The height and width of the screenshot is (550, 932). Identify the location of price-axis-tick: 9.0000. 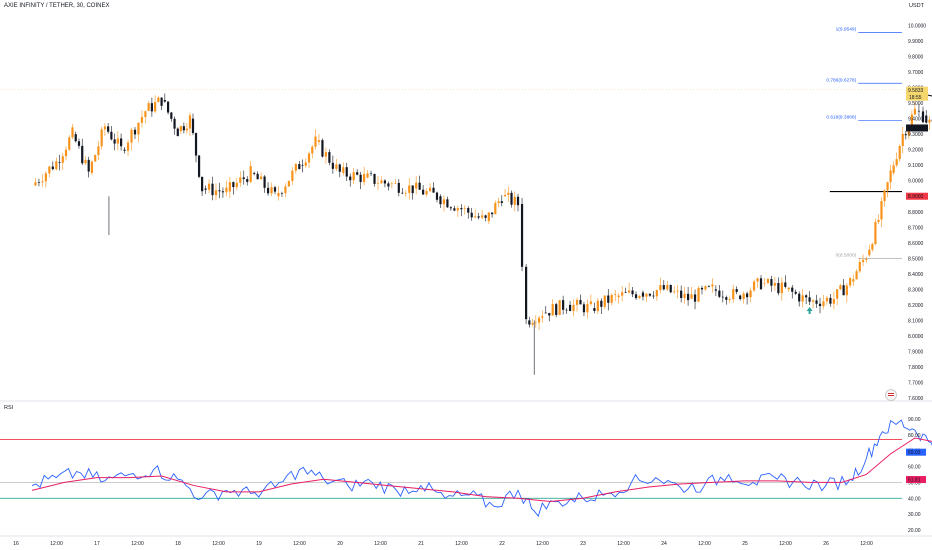
(916, 182).